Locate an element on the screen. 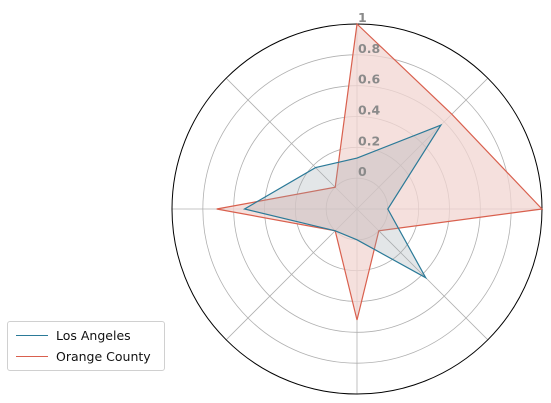 This screenshot has width=551, height=403. radial-tick-labels: 0 0.2 0.4 0.6 0.8 1 is located at coordinates (369, 94).